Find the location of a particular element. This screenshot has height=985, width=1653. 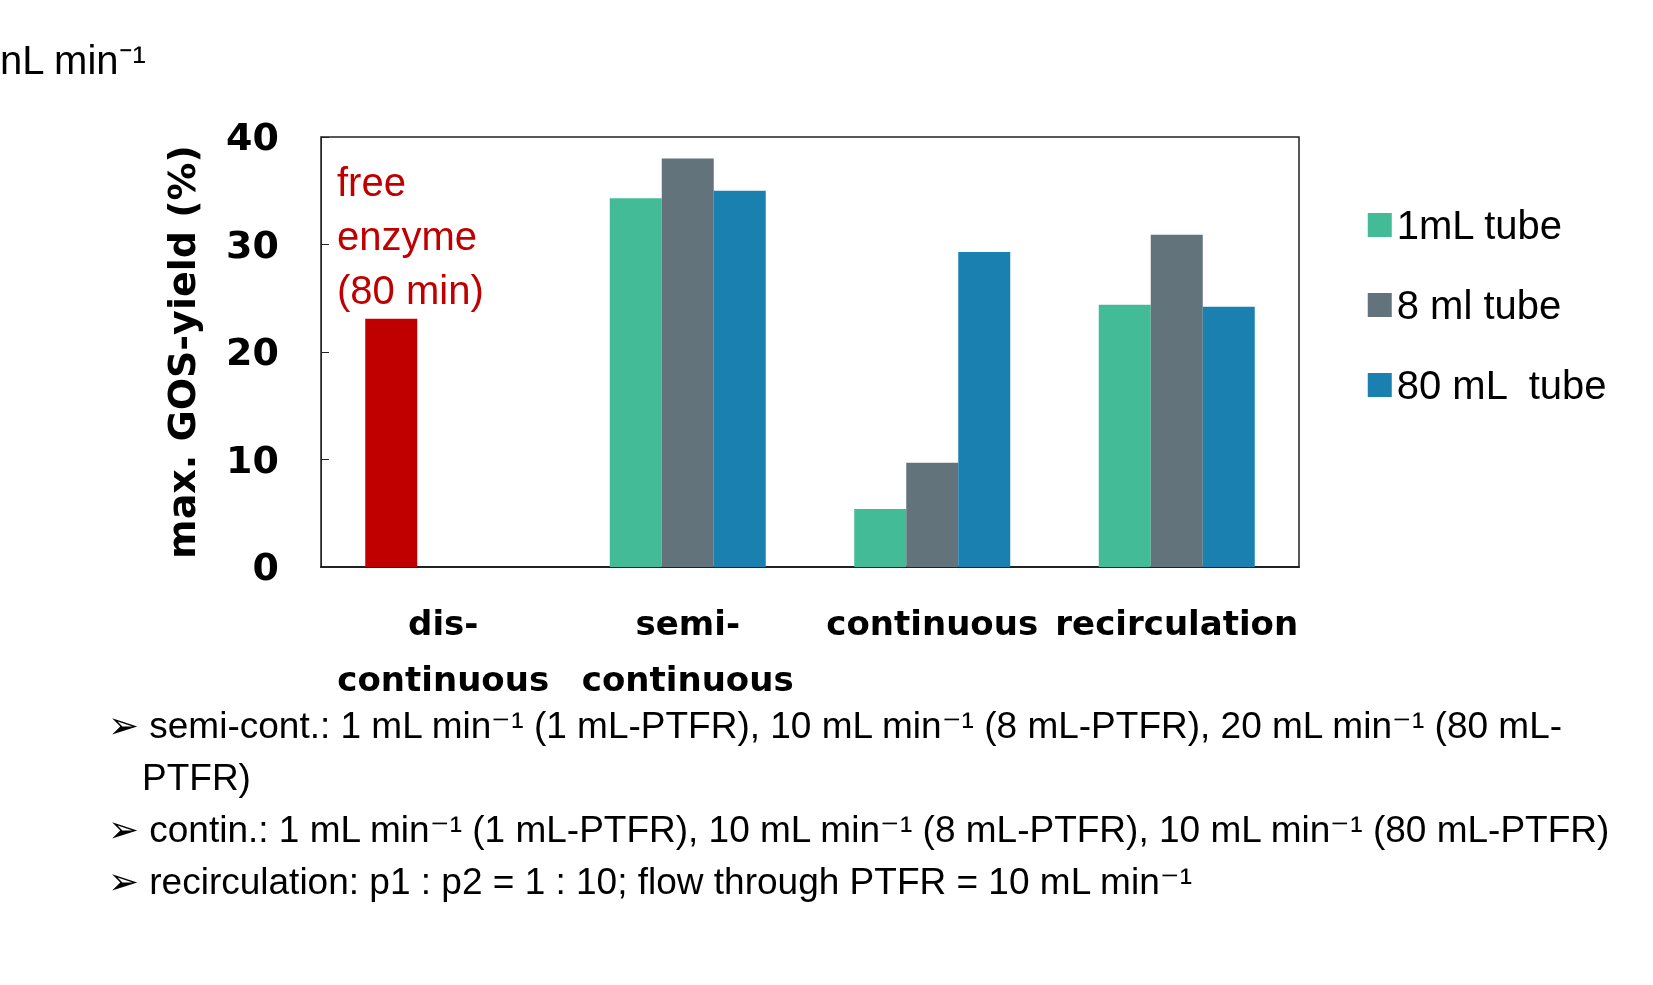

text: nL min⁻¹ is located at coordinates (73, 60).